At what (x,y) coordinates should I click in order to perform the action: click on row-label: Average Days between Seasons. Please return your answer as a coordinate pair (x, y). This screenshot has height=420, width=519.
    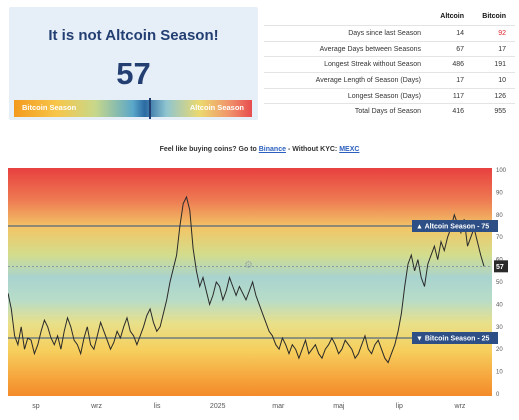
    Looking at the image, I should click on (370, 49).